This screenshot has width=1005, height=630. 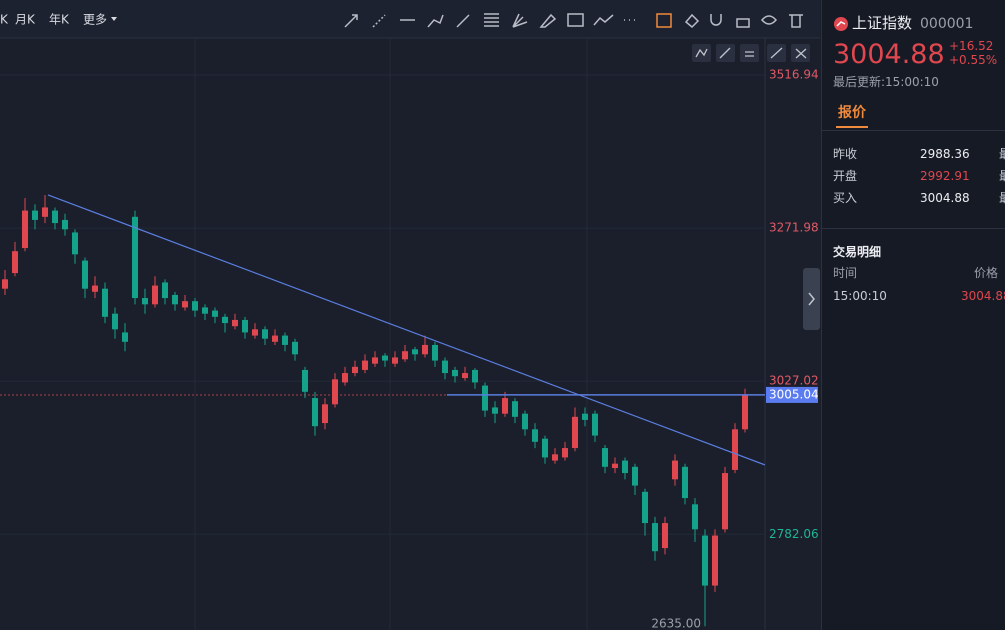 What do you see at coordinates (860, 296) in the screenshot?
I see `trade-time: 15:00:10` at bounding box center [860, 296].